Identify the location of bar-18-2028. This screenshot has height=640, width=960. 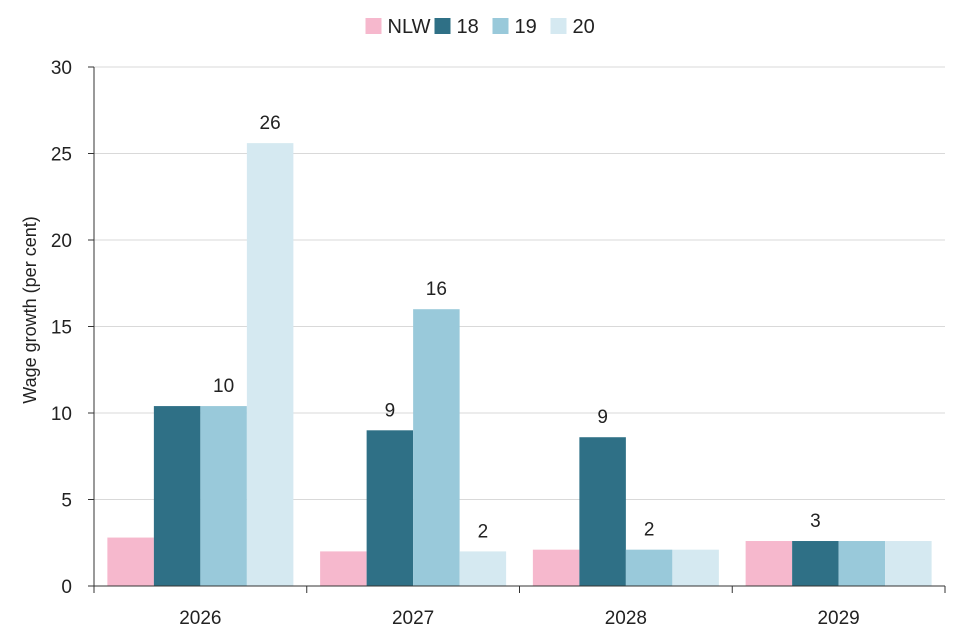
(602, 511).